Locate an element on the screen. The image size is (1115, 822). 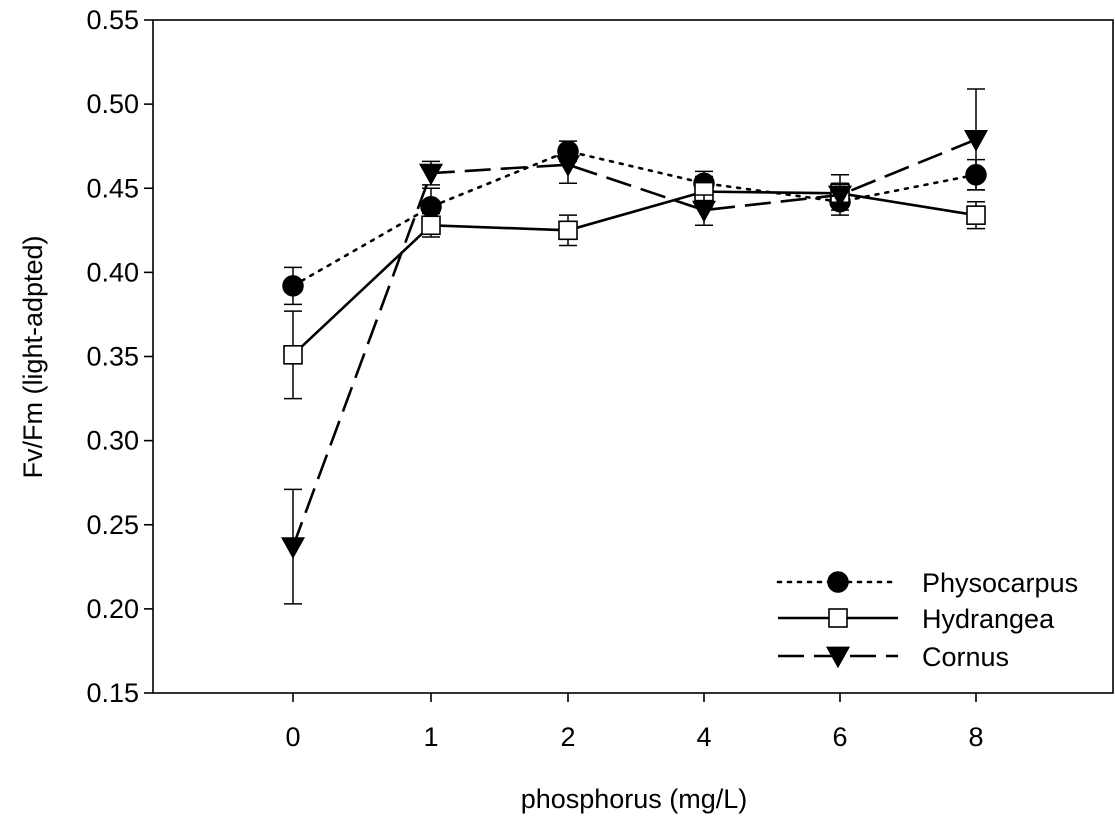
y-tick-label: 0.55 is located at coordinates (112, 20).